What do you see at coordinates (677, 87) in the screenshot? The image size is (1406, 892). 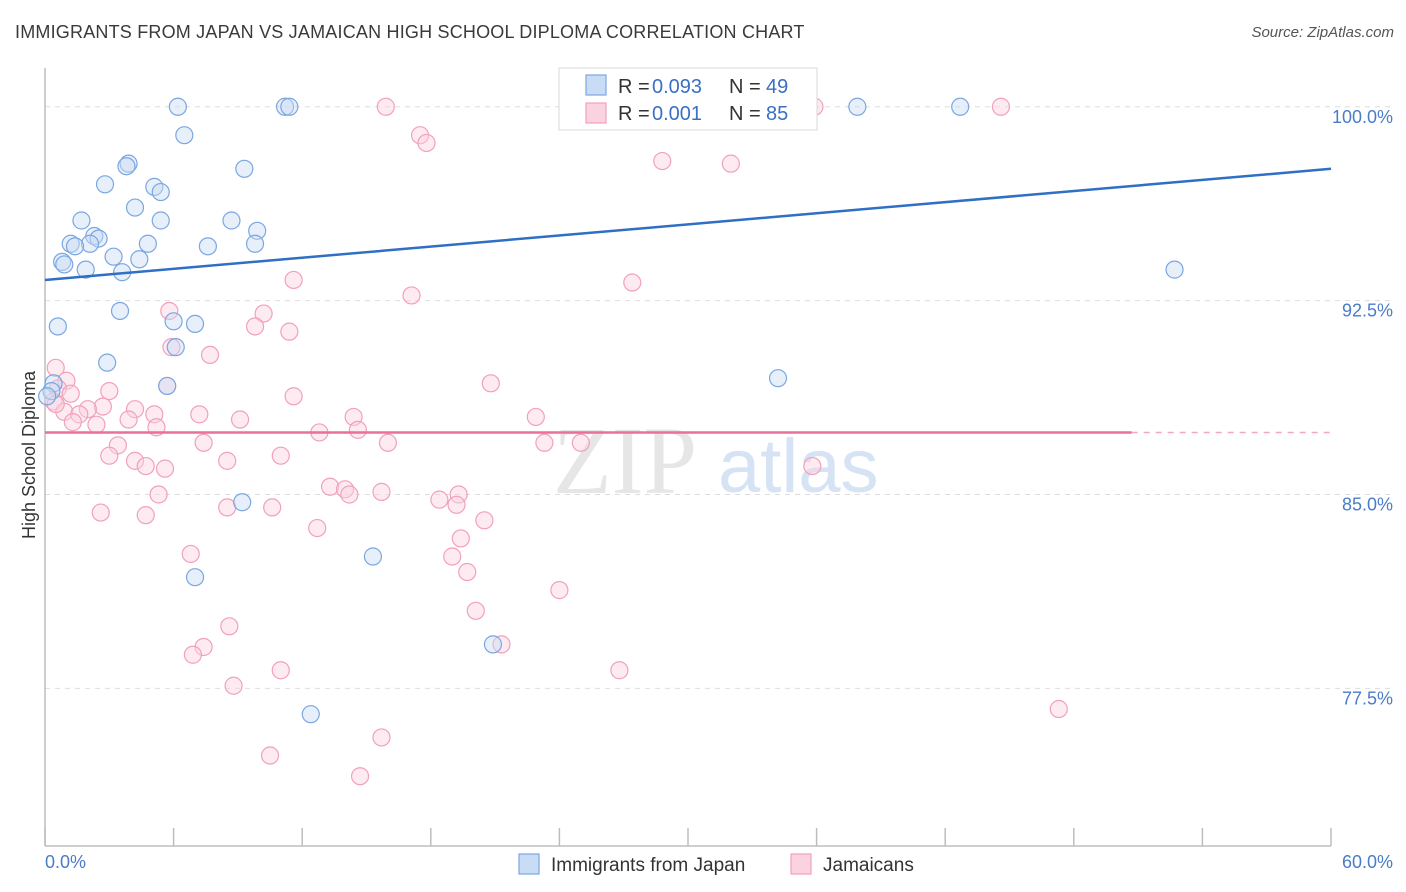 I see `legend-r-value-japan: 0.093` at bounding box center [677, 87].